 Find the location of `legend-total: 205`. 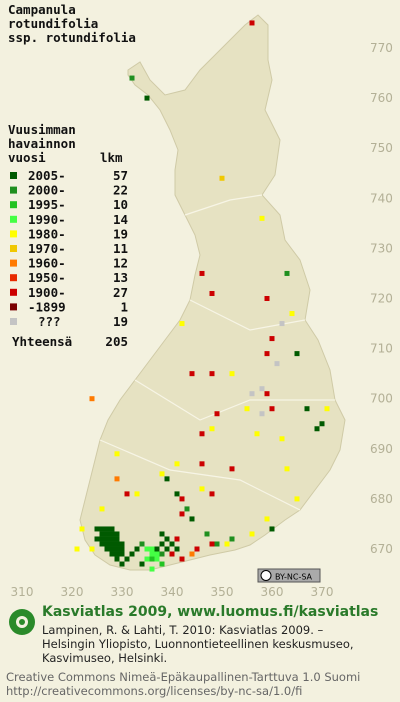

legend-total: 205 is located at coordinates (116, 341).